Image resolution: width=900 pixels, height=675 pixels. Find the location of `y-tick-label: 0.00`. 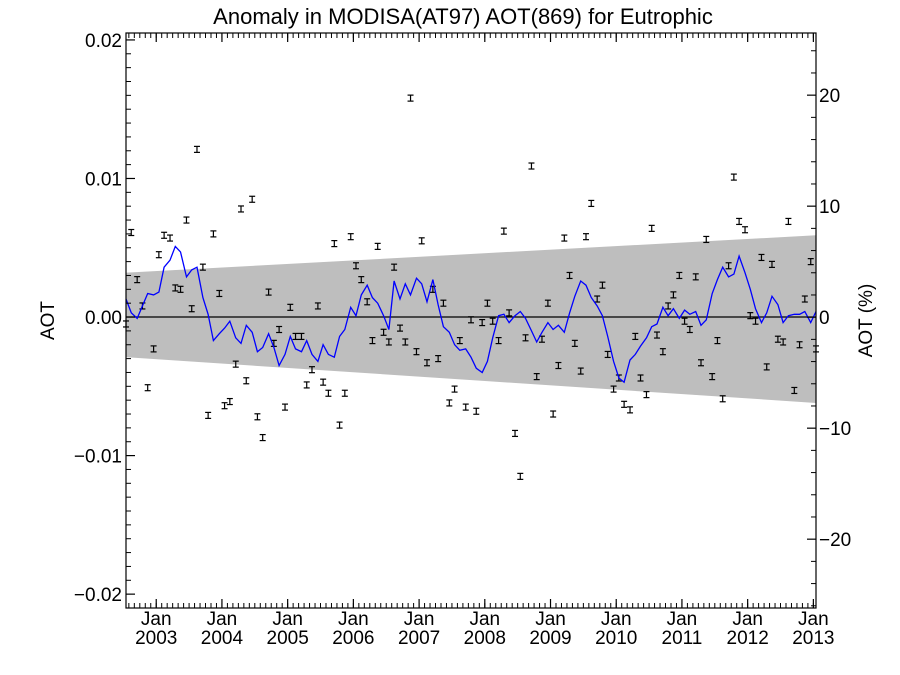

y-tick-label: 0.00 is located at coordinates (103, 318).